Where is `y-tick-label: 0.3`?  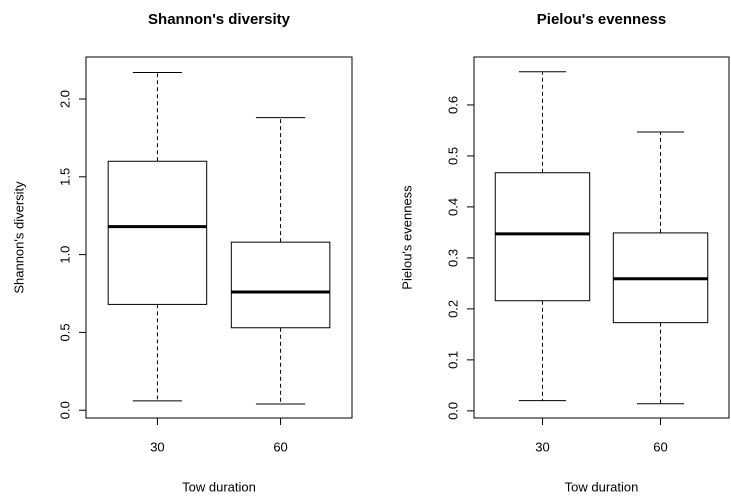
y-tick-label: 0.3 is located at coordinates (452, 258).